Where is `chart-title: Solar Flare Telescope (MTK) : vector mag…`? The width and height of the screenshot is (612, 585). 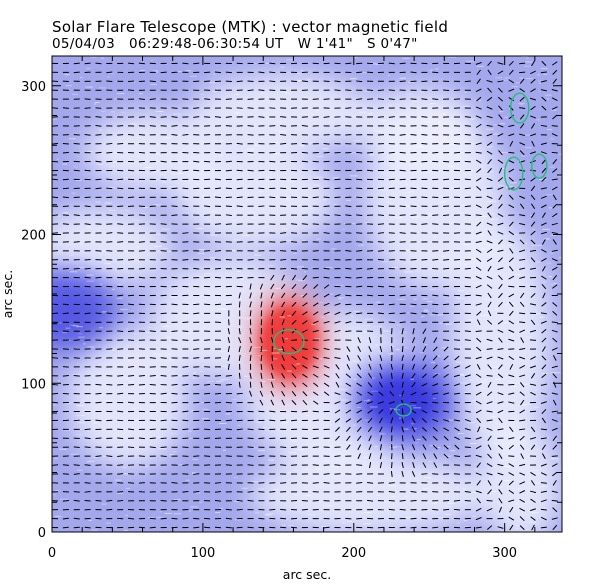 chart-title: Solar Flare Telescope (MTK) : vector mag… is located at coordinates (250, 27).